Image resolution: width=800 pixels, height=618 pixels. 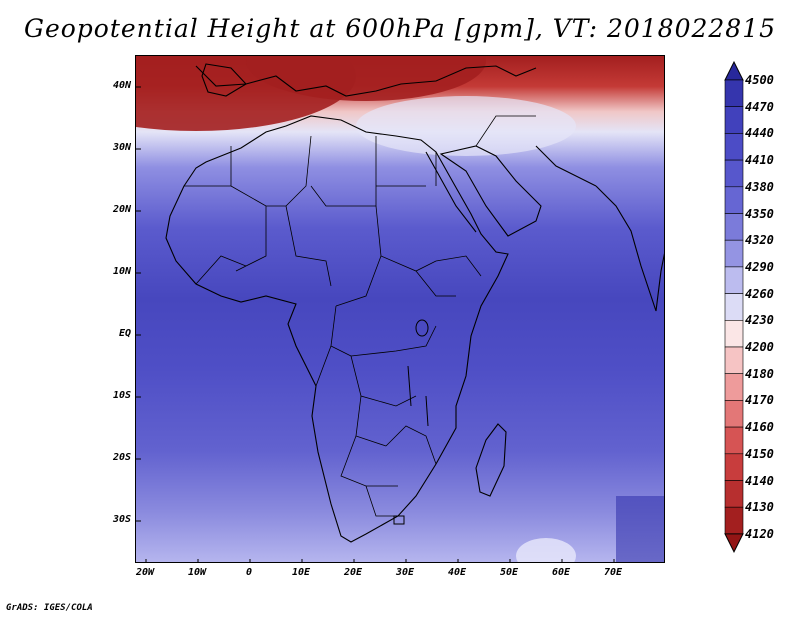 What do you see at coordinates (759, 320) in the screenshot?
I see `colorbar-label: 4230` at bounding box center [759, 320].